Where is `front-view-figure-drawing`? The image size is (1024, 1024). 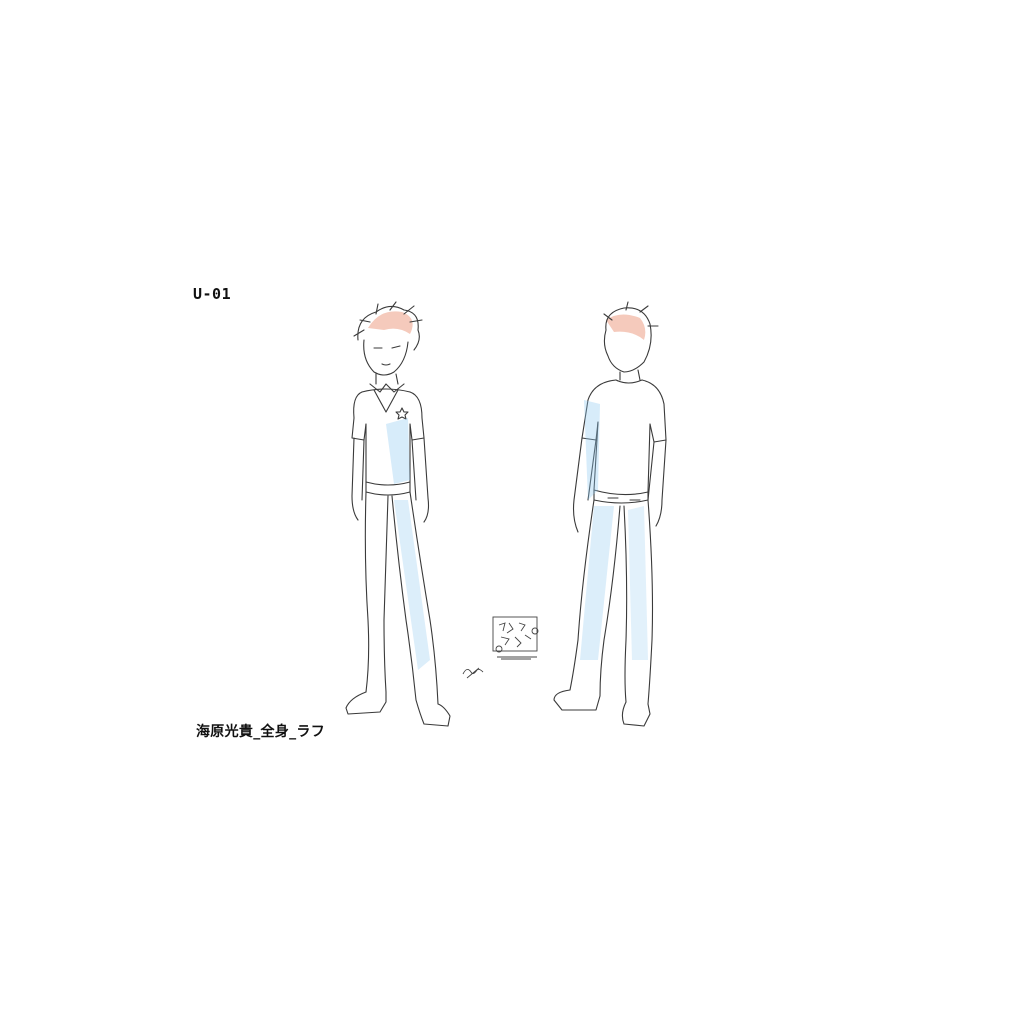
front-view-figure-drawing is located at coordinates (398, 514).